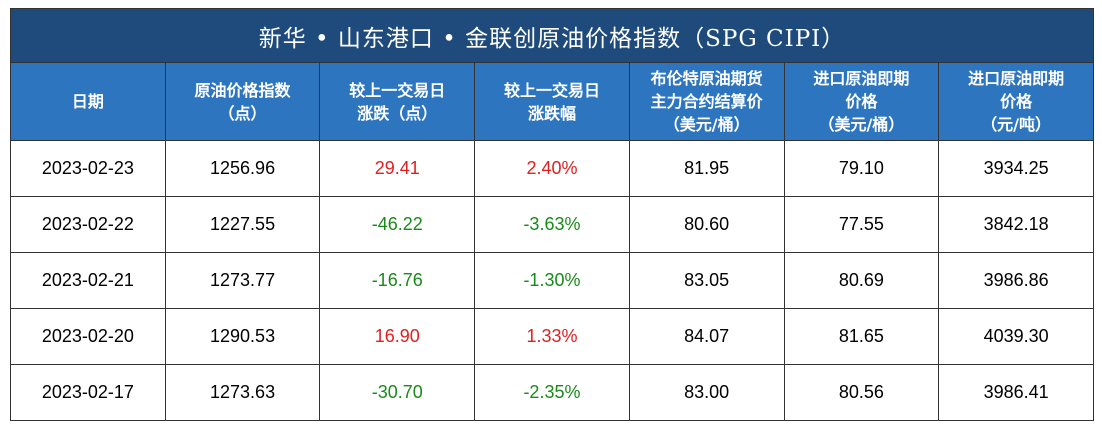  I want to click on table-cell: -16.76, so click(397, 280).